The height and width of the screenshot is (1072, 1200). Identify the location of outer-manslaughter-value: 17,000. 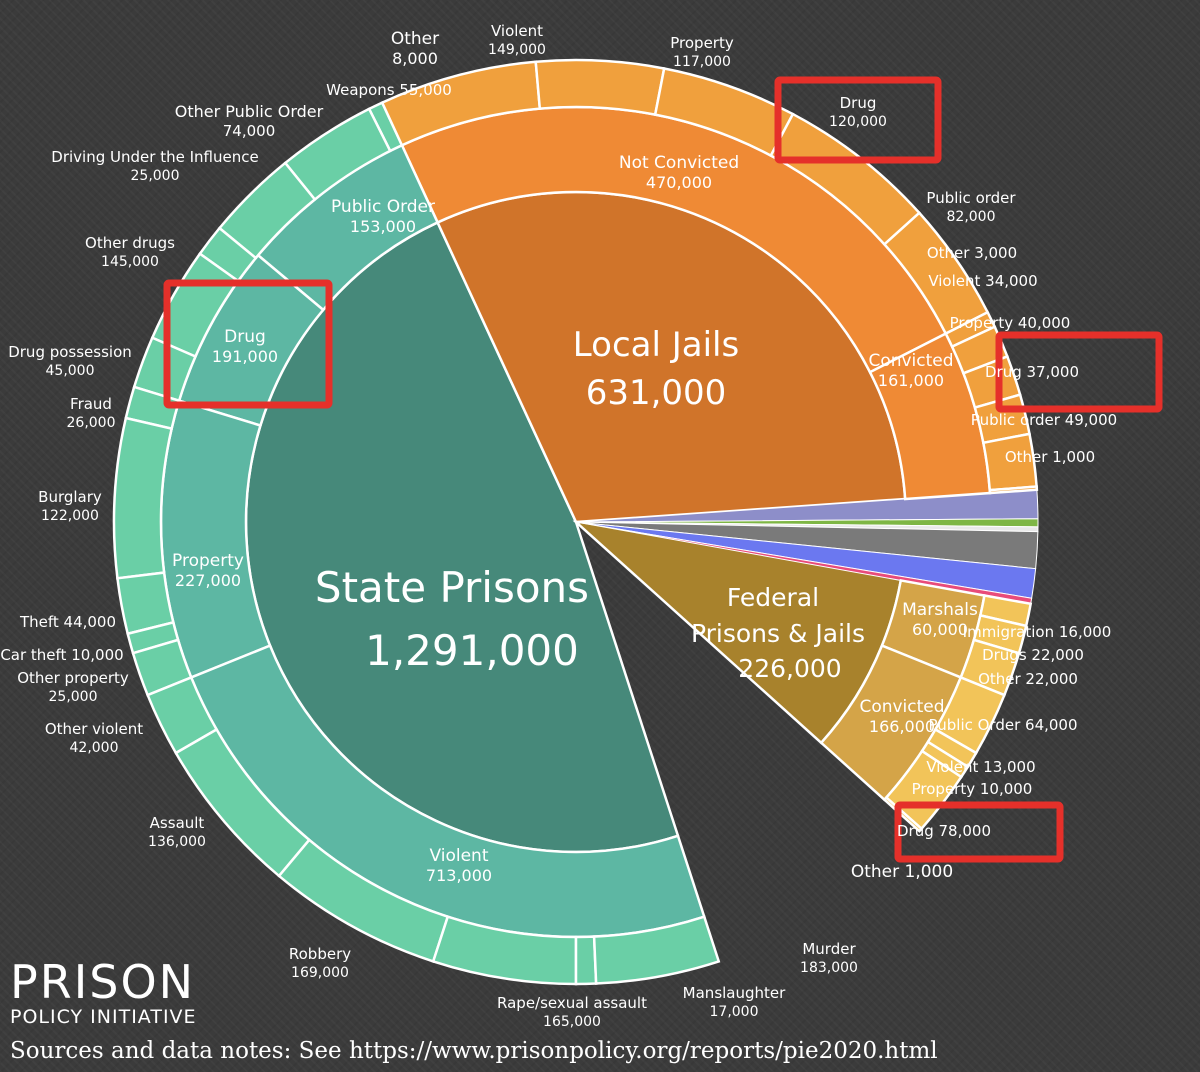
(734, 1012).